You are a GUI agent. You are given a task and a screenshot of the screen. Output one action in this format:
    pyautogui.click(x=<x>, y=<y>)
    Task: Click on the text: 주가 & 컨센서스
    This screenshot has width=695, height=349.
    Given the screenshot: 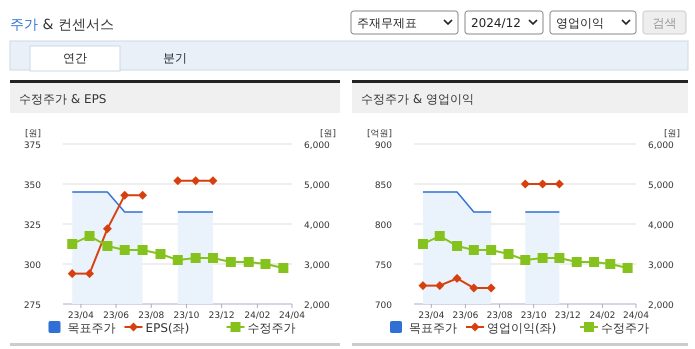 What is the action you would take?
    pyautogui.click(x=62, y=25)
    